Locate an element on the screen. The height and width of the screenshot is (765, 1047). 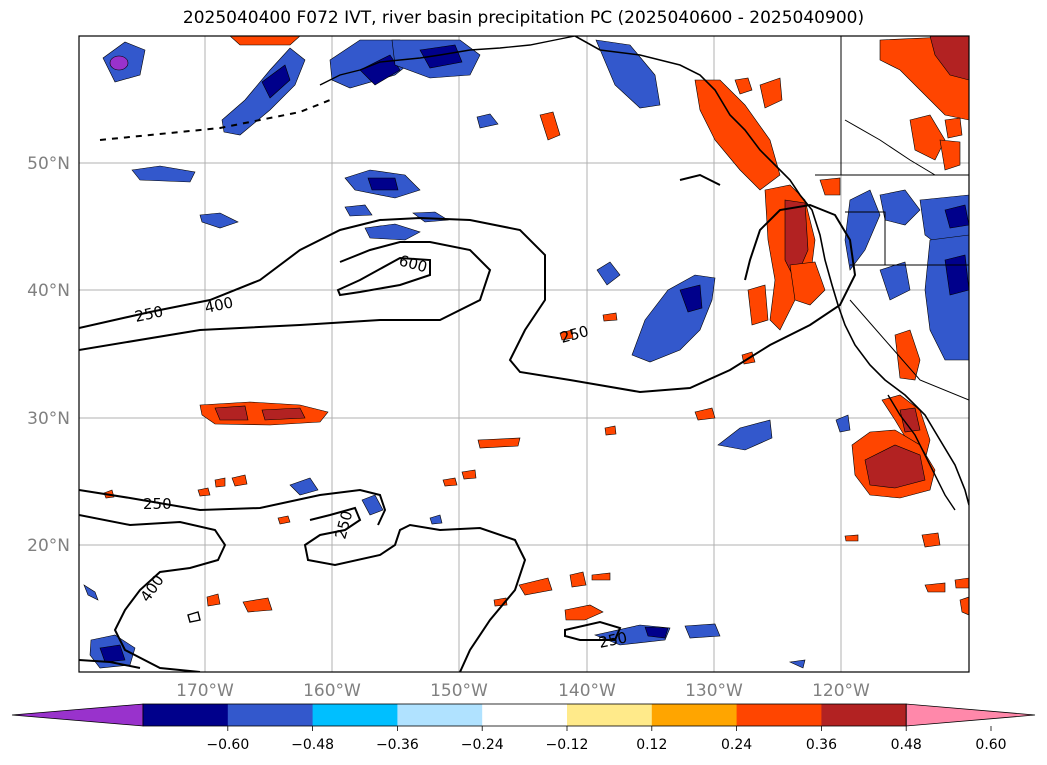
colorbar-tick-label: 0.36 is located at coordinates (821, 745).